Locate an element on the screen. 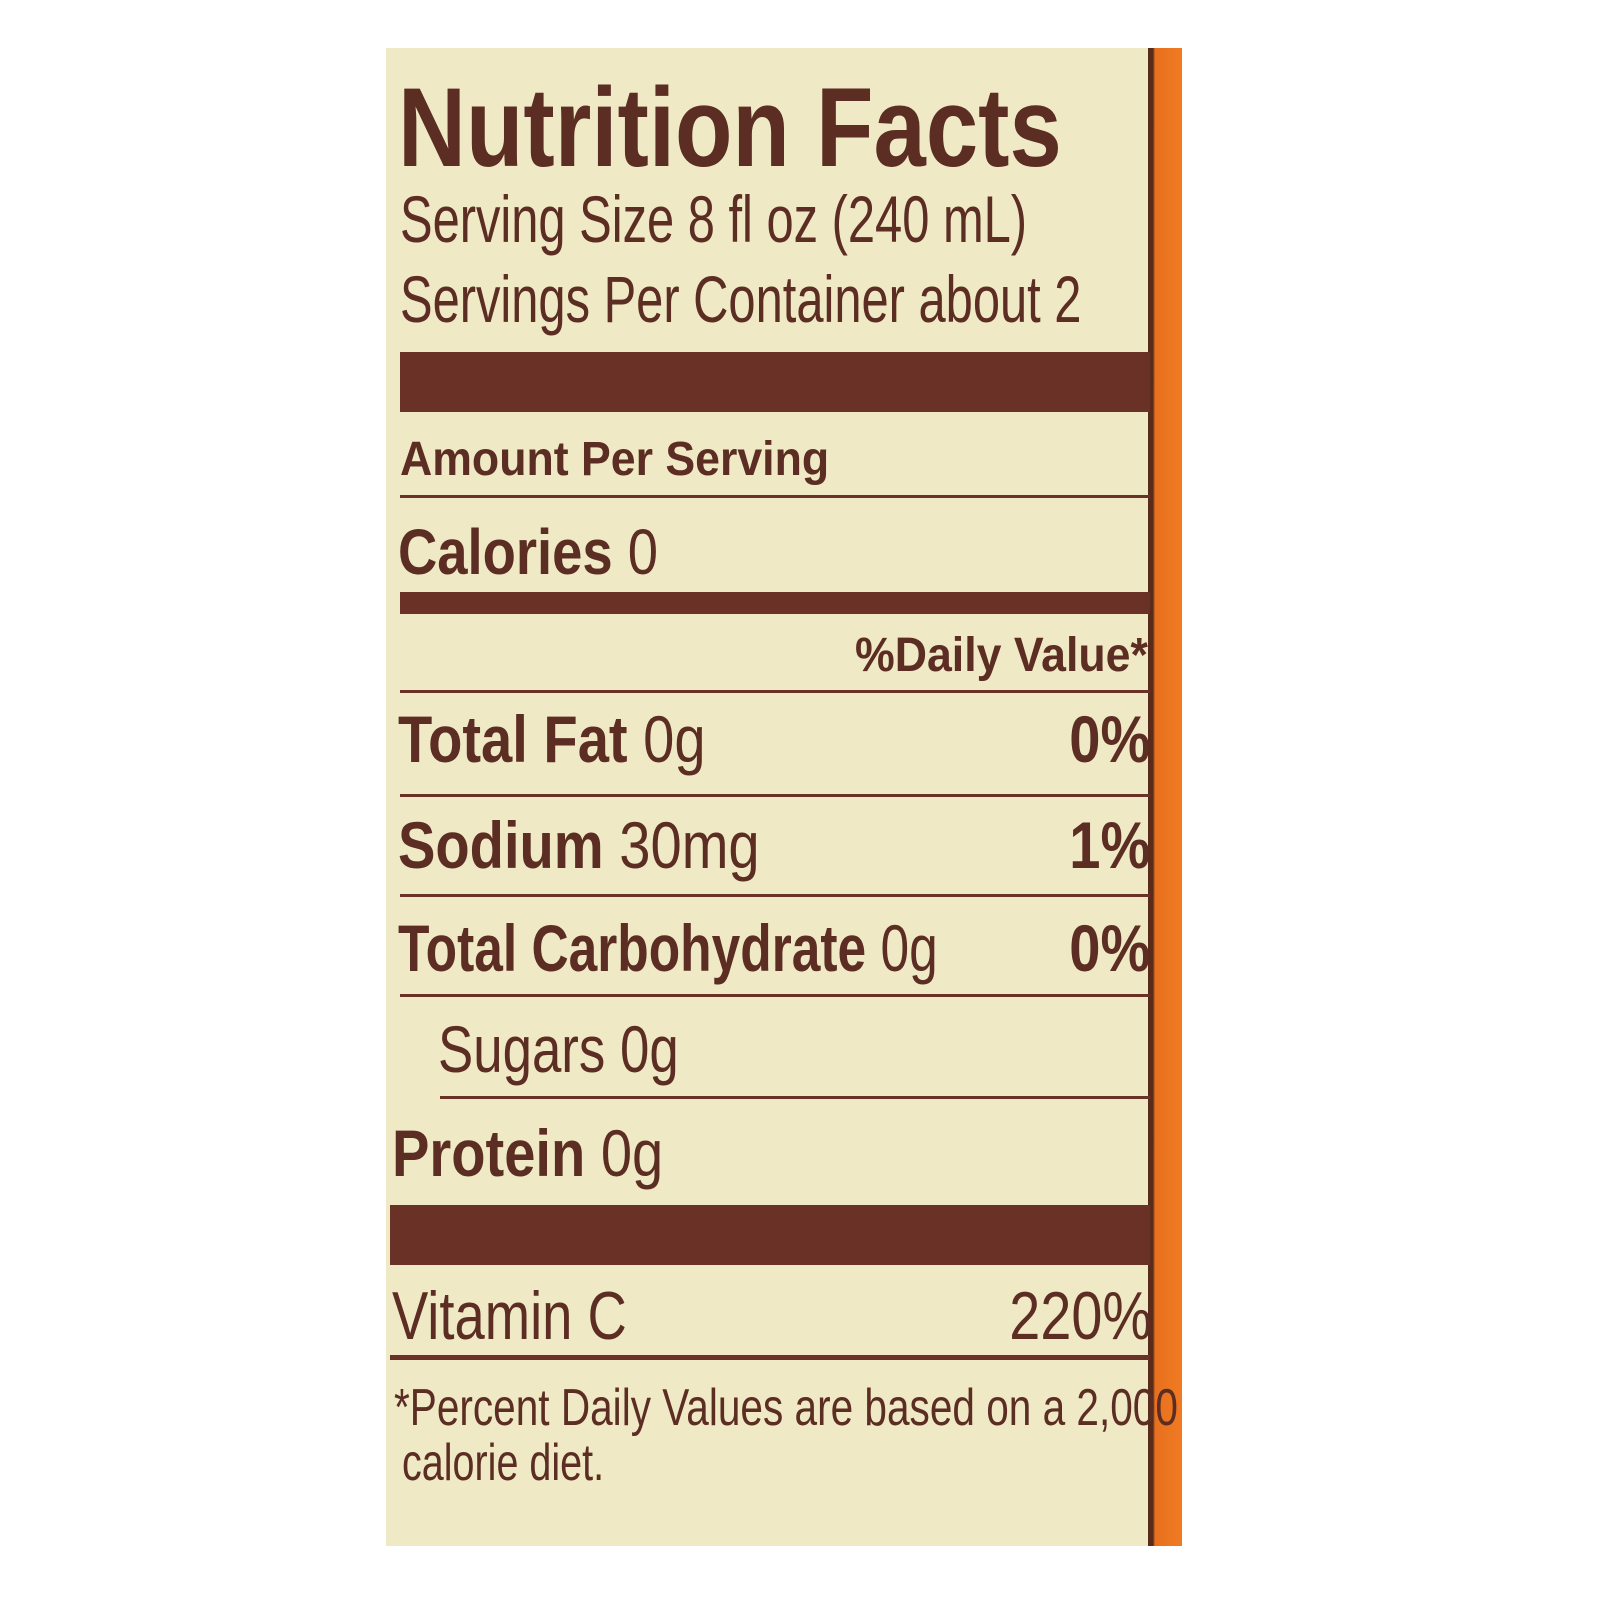  amount-per-serving: Amount Per Serving is located at coordinates (615, 459).